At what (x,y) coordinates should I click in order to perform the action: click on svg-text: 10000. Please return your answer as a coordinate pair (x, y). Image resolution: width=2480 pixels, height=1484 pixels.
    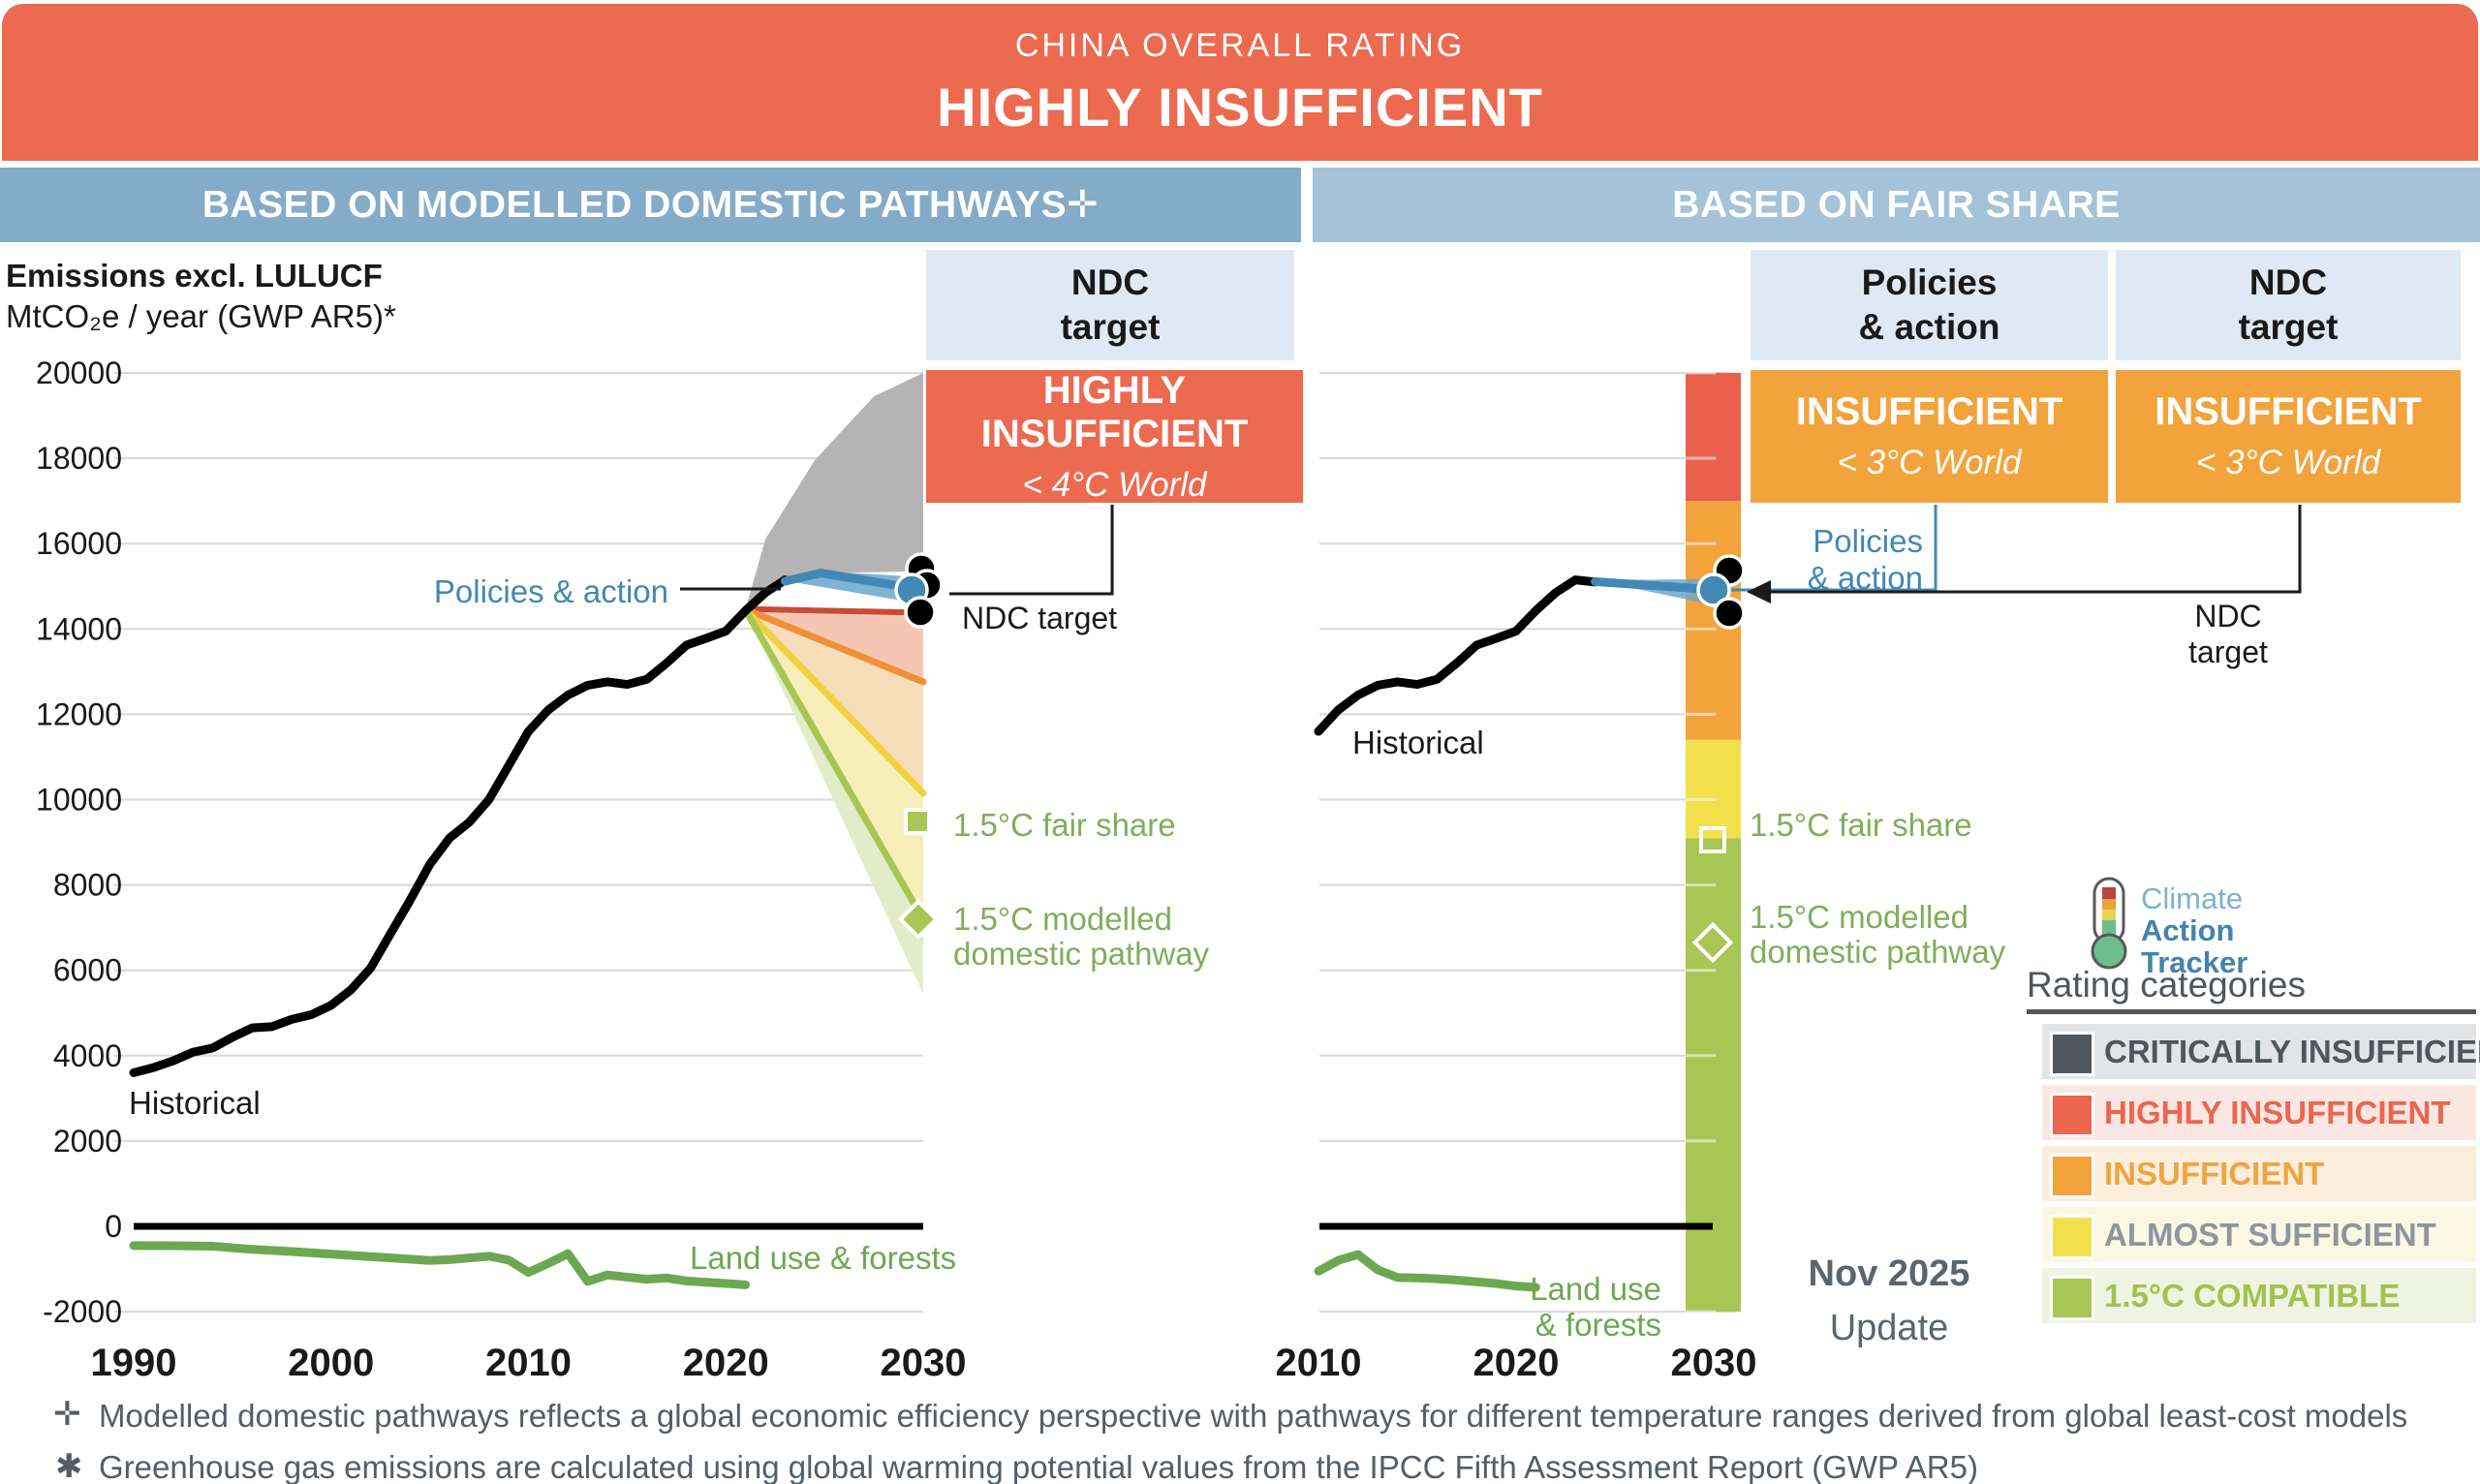
    Looking at the image, I should click on (79, 800).